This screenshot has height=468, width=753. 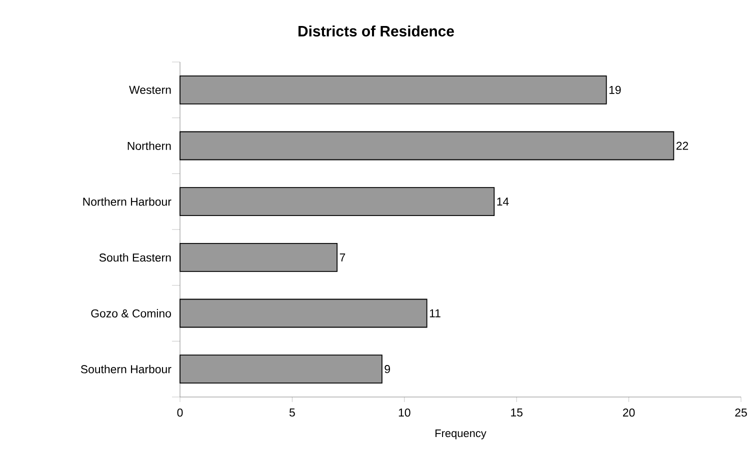 What do you see at coordinates (404, 412) in the screenshot?
I see `x-tick-label: 10` at bounding box center [404, 412].